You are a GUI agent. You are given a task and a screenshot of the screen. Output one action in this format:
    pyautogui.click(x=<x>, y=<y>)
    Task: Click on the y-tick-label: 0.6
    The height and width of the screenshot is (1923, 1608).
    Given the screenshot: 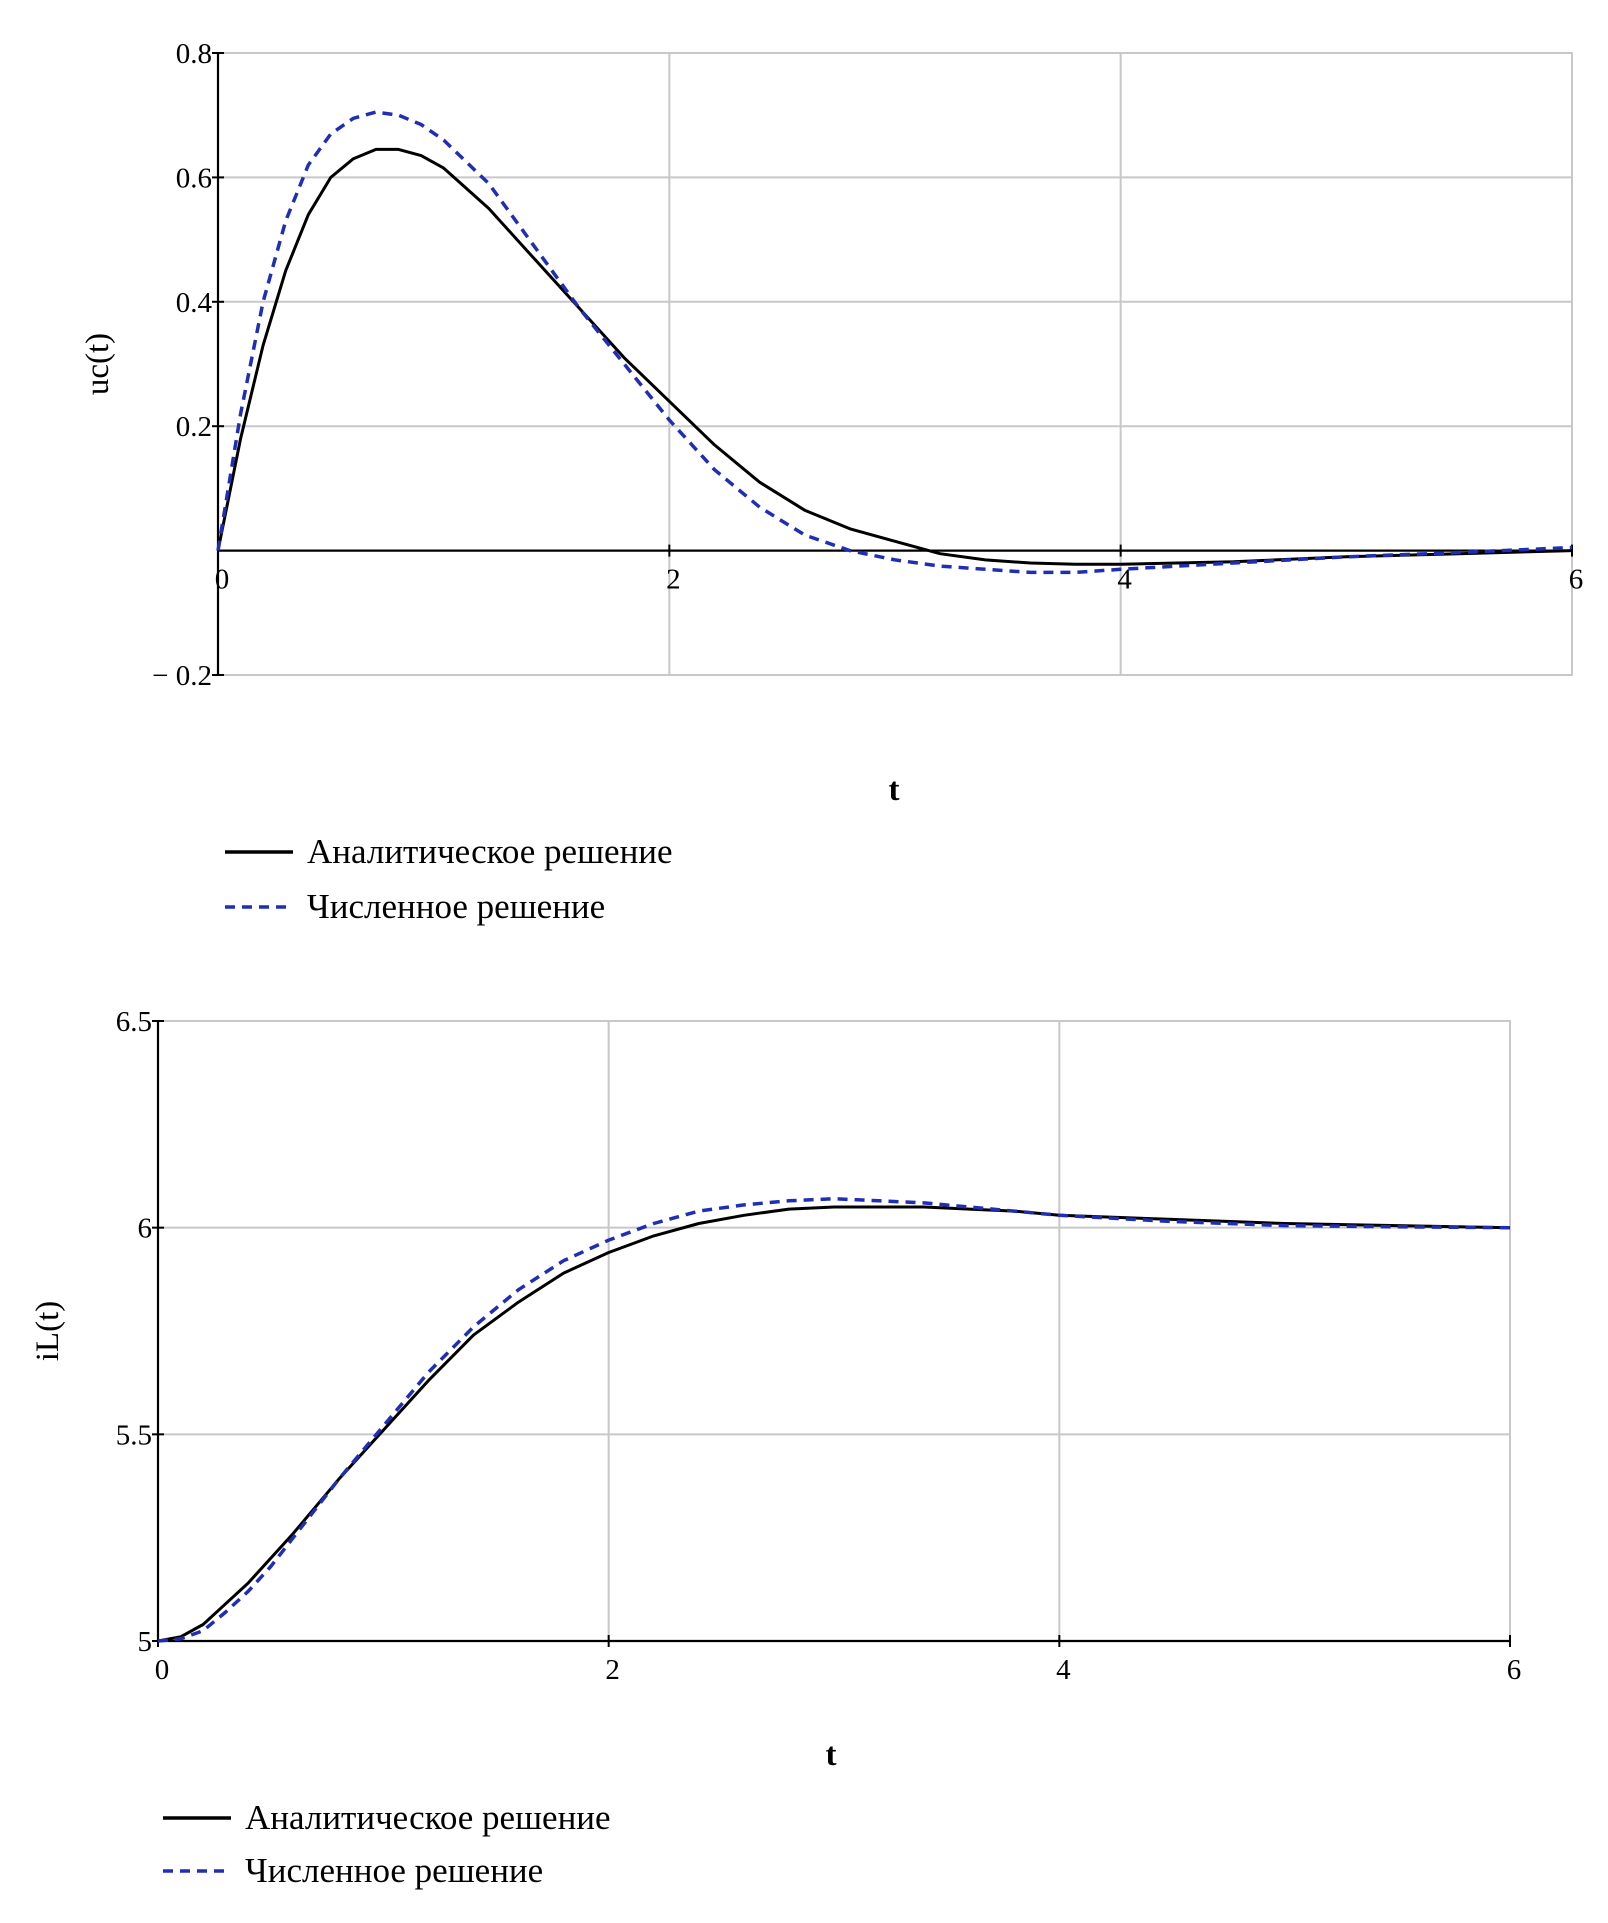 What is the action you would take?
    pyautogui.click(x=194, y=178)
    